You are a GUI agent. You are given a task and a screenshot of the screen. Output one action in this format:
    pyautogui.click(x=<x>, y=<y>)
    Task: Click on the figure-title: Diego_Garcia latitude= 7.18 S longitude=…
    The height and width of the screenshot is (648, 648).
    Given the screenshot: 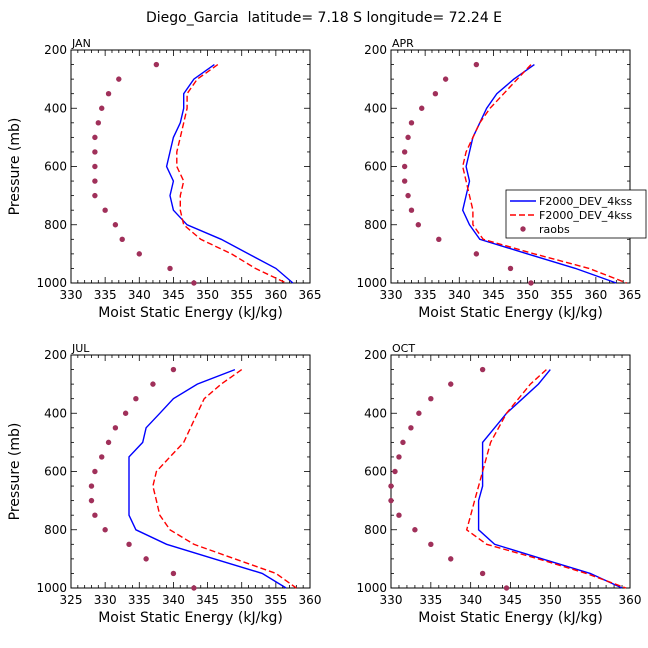 What is the action you would take?
    pyautogui.click(x=324, y=18)
    